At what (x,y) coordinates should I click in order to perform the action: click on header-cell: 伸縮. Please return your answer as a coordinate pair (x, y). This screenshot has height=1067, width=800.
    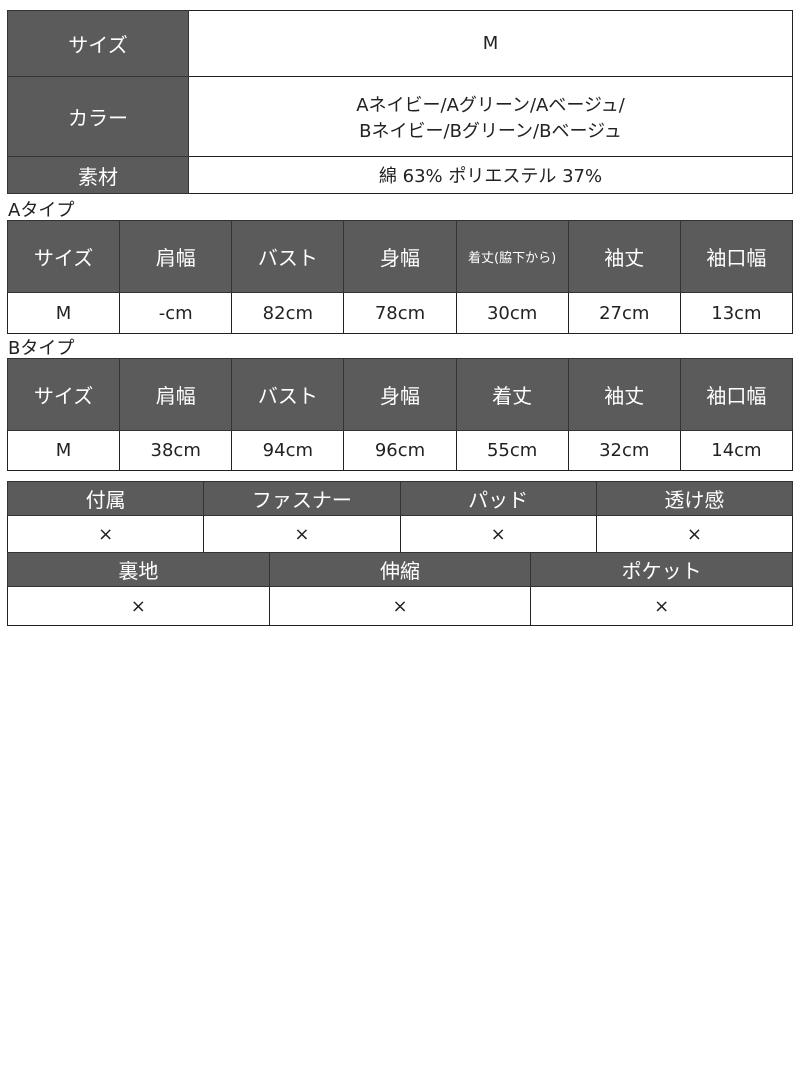
    Looking at the image, I should click on (400, 569).